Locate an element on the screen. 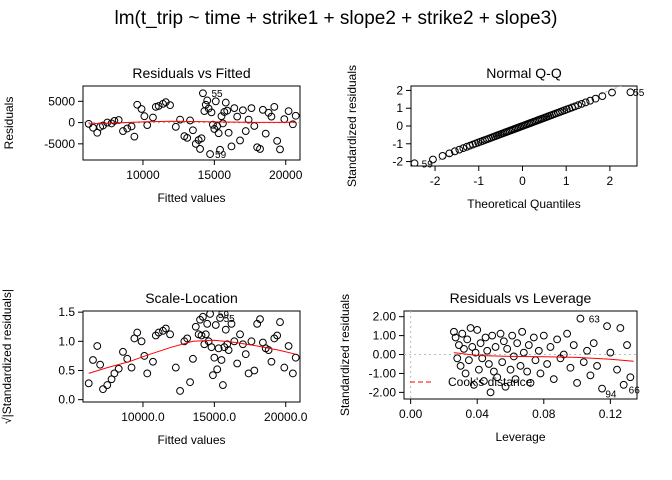 This screenshot has height=480, width=672. y-tick-label: -1.00 is located at coordinates (383, 373).